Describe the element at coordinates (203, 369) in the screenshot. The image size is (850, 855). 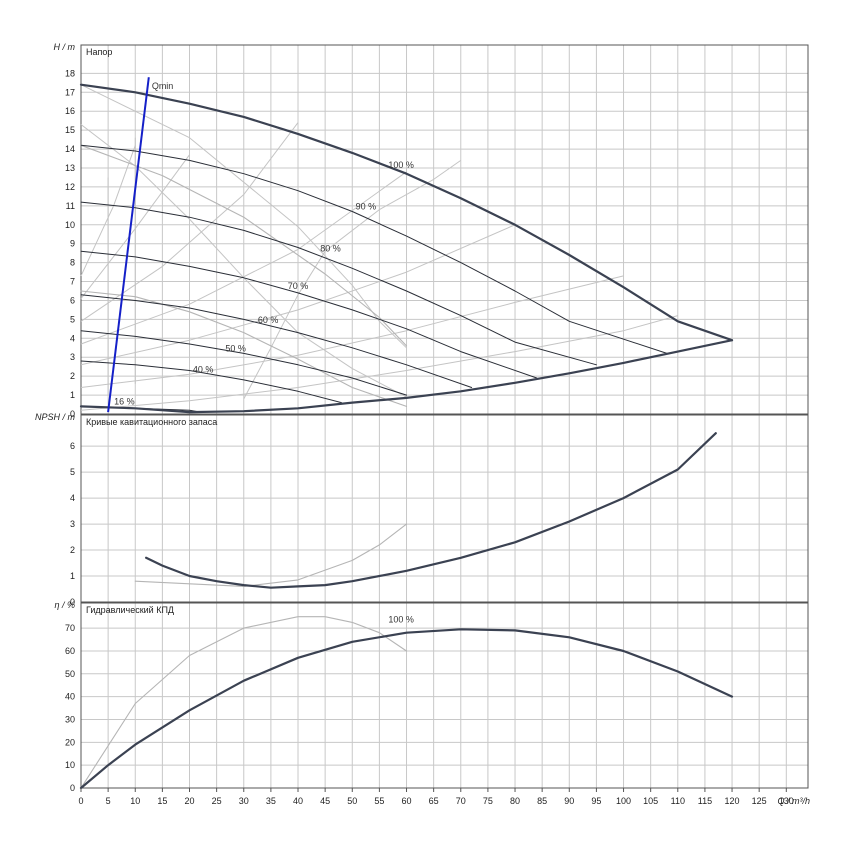
I see `curve-label: 40 %` at that location.